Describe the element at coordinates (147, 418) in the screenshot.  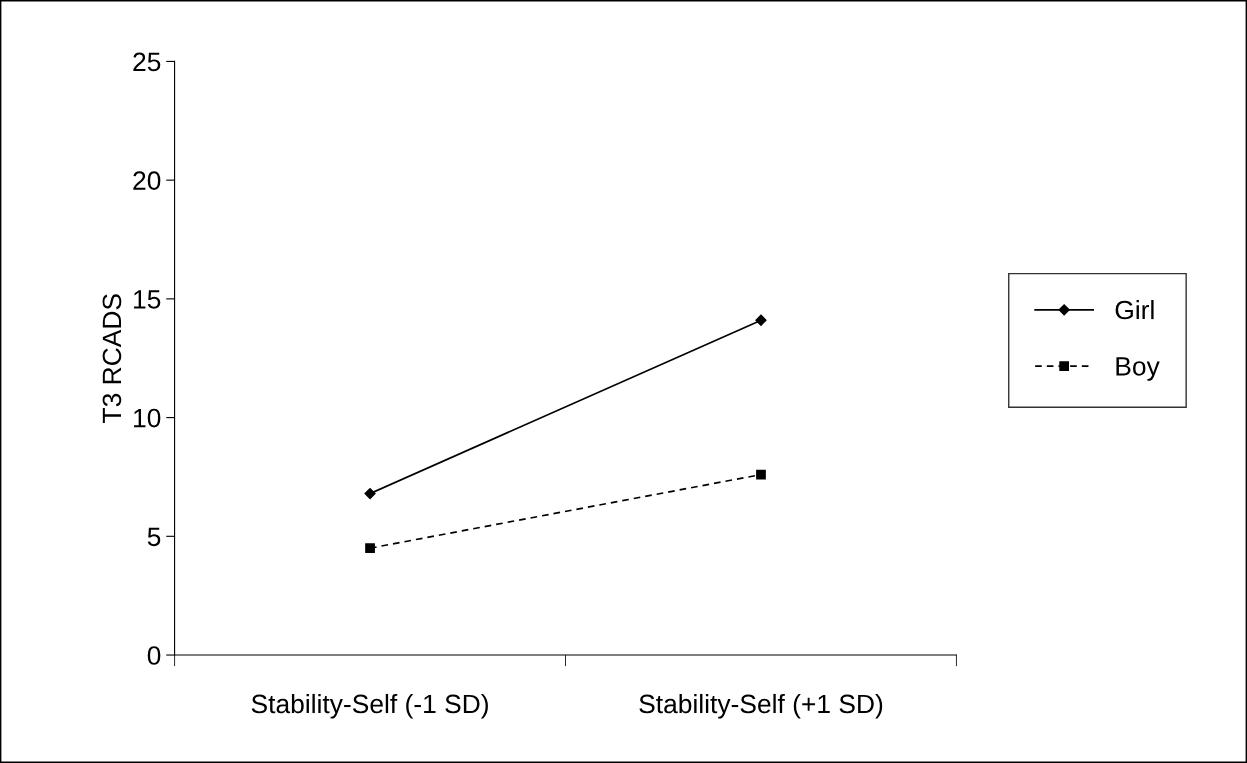
I see `y-tick-label: 10` at that location.